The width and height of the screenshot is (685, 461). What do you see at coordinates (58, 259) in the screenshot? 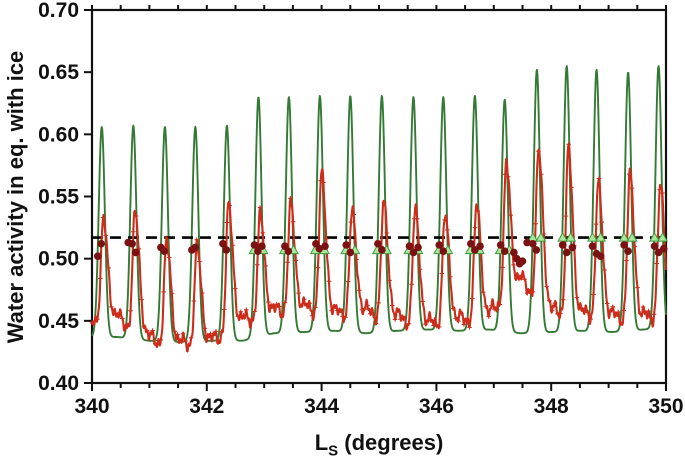
I see `y-tick-label: 0.50` at bounding box center [58, 259].